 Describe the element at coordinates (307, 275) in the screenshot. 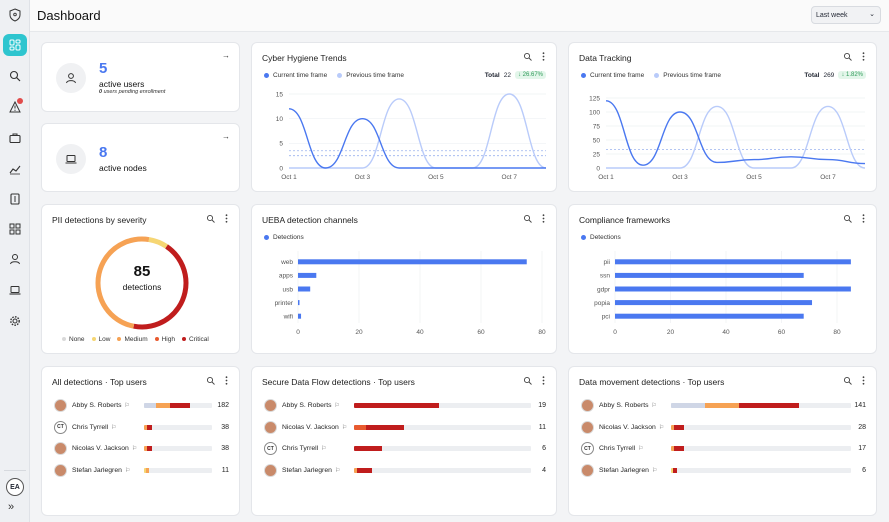

I see `bar-apps` at that location.